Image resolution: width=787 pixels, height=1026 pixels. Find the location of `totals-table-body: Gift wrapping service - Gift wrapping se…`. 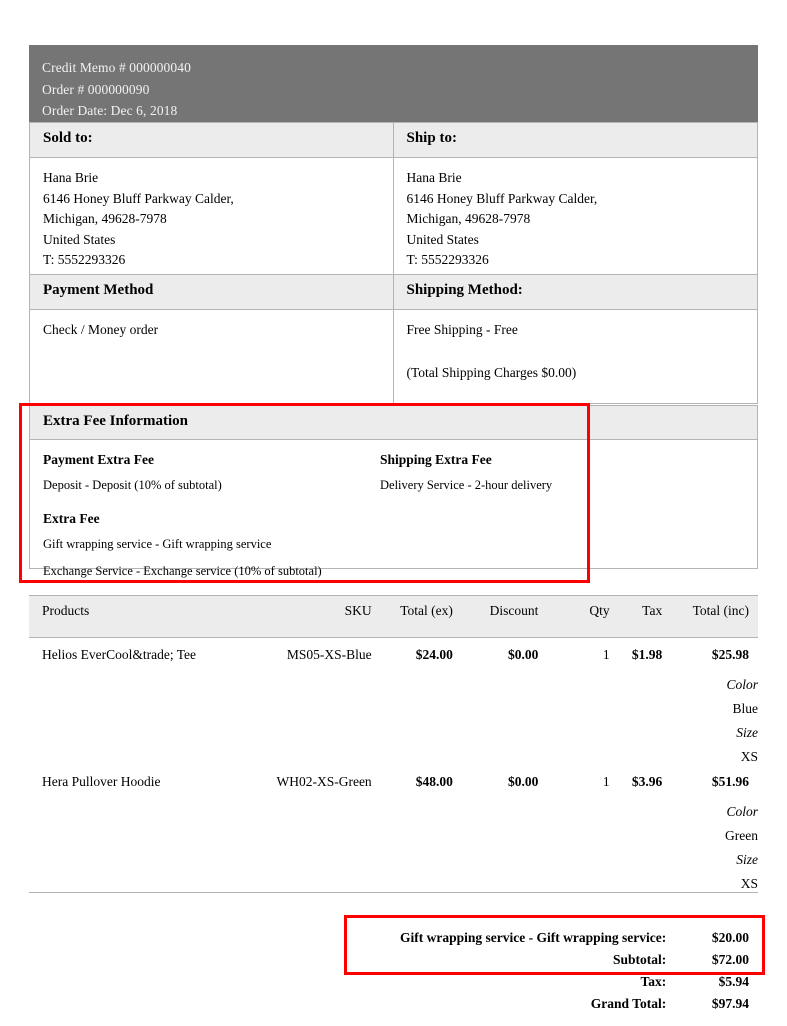

totals-table-body: Gift wrapping service - Gift wrapping se… is located at coordinates (579, 974).